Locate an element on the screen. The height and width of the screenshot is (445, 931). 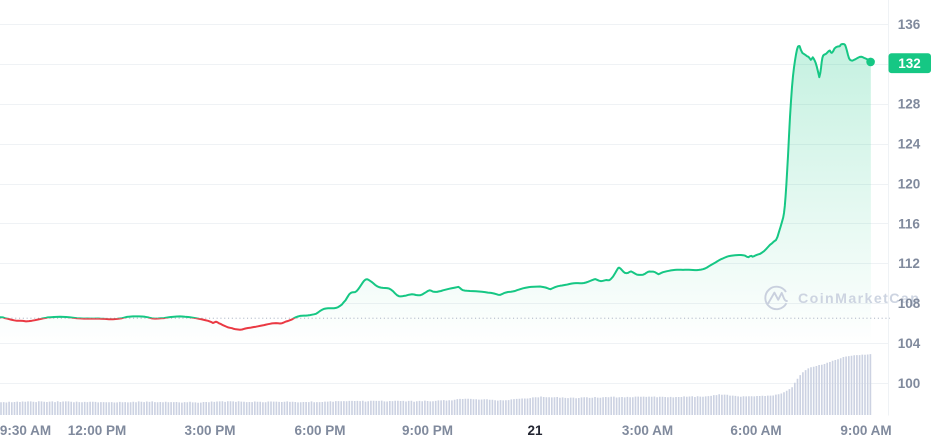
svg-text: 116 is located at coordinates (909, 223).